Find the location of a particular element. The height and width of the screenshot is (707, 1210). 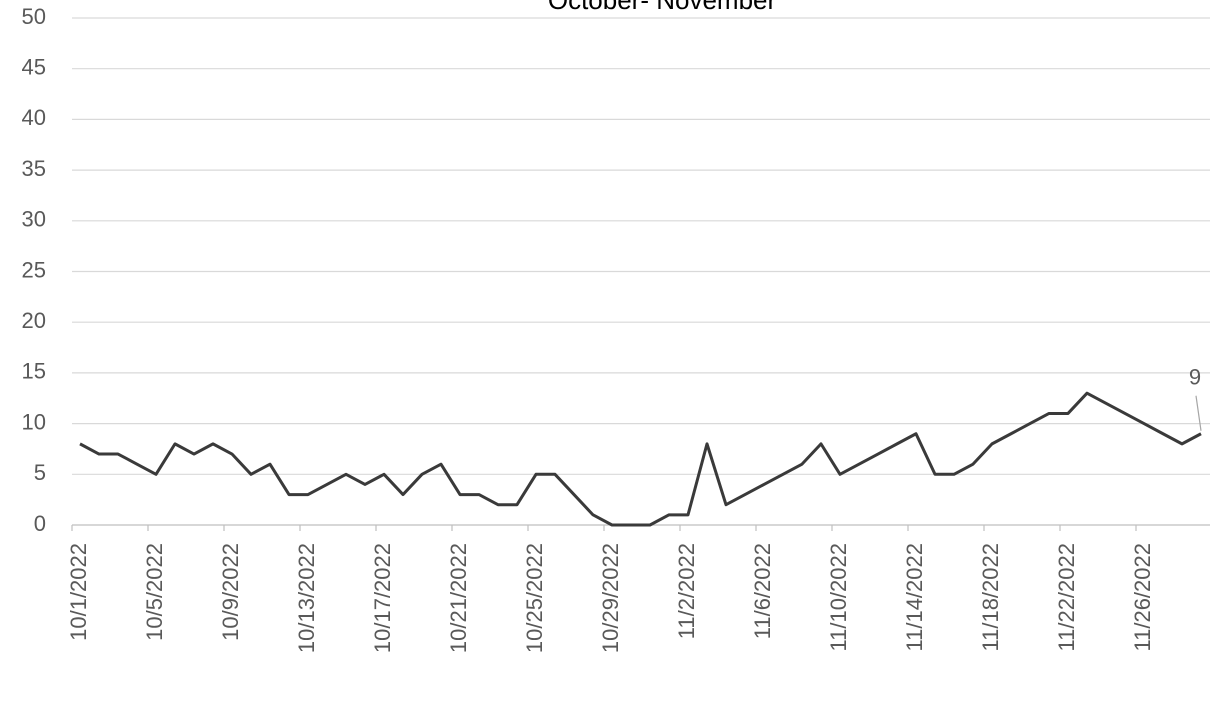

chart-title: October- November is located at coordinates (662, 7).